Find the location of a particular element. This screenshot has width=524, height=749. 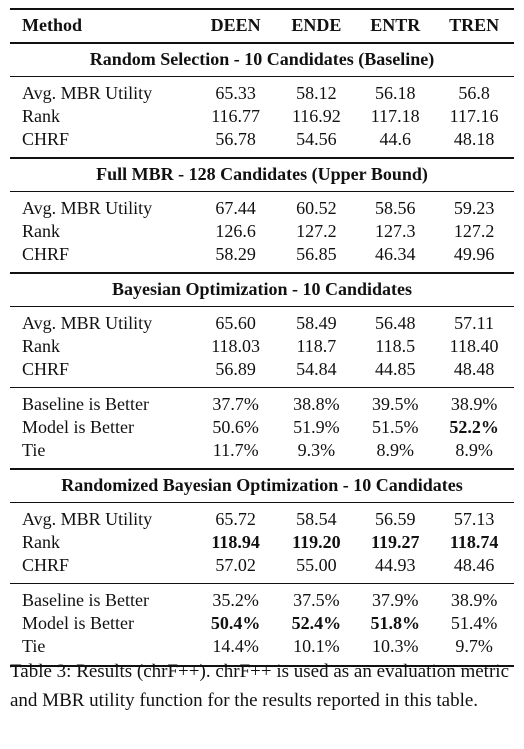

cell-value: 118.40 is located at coordinates (474, 346).